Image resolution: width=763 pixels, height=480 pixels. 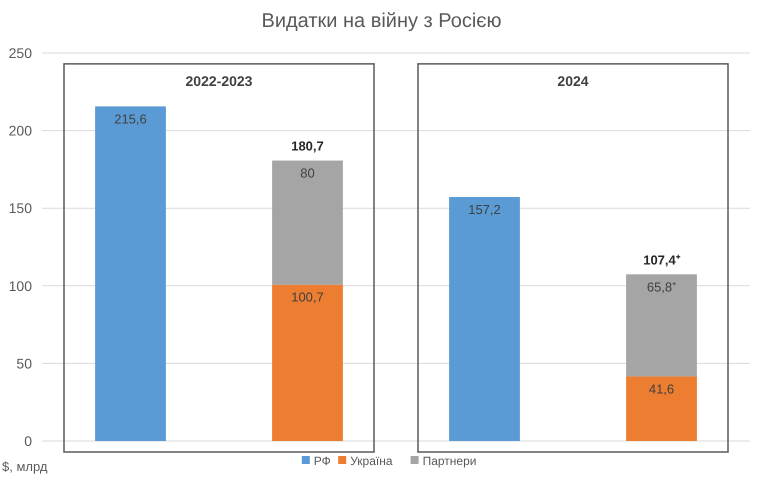 I want to click on y-tick-label: 250, so click(x=20, y=53).